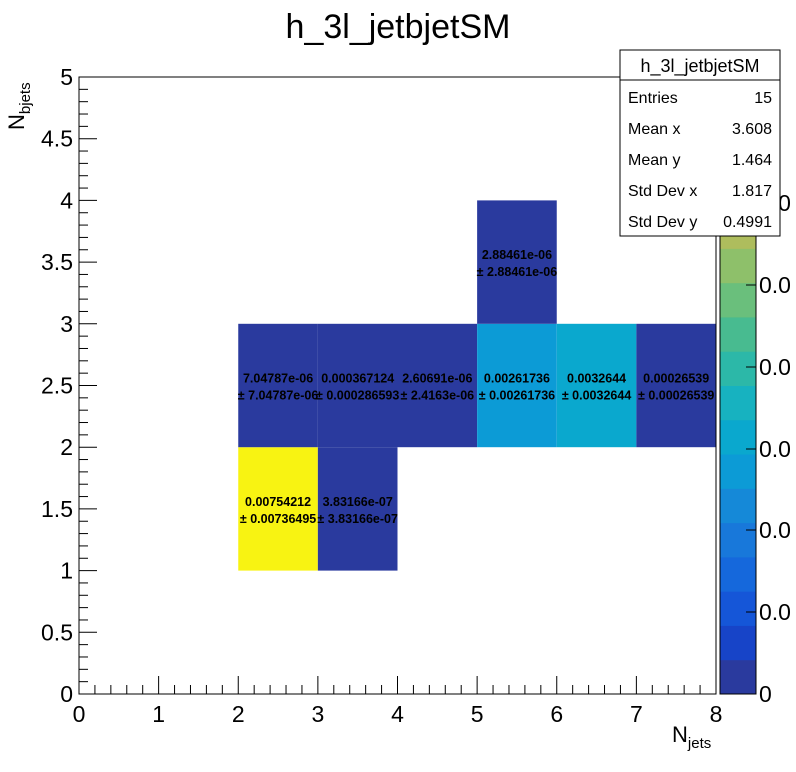 The image size is (796, 772). I want to click on x-tick-label: 6, so click(556, 714).